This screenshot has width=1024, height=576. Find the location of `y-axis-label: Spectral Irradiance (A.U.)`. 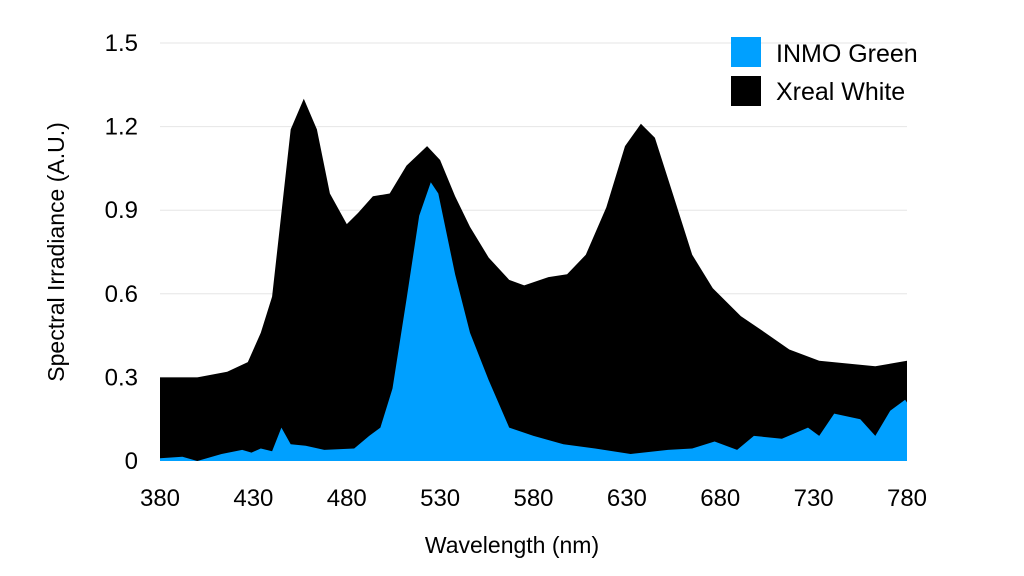

y-axis-label: Spectral Irradiance (A.U.) is located at coordinates (56, 251).